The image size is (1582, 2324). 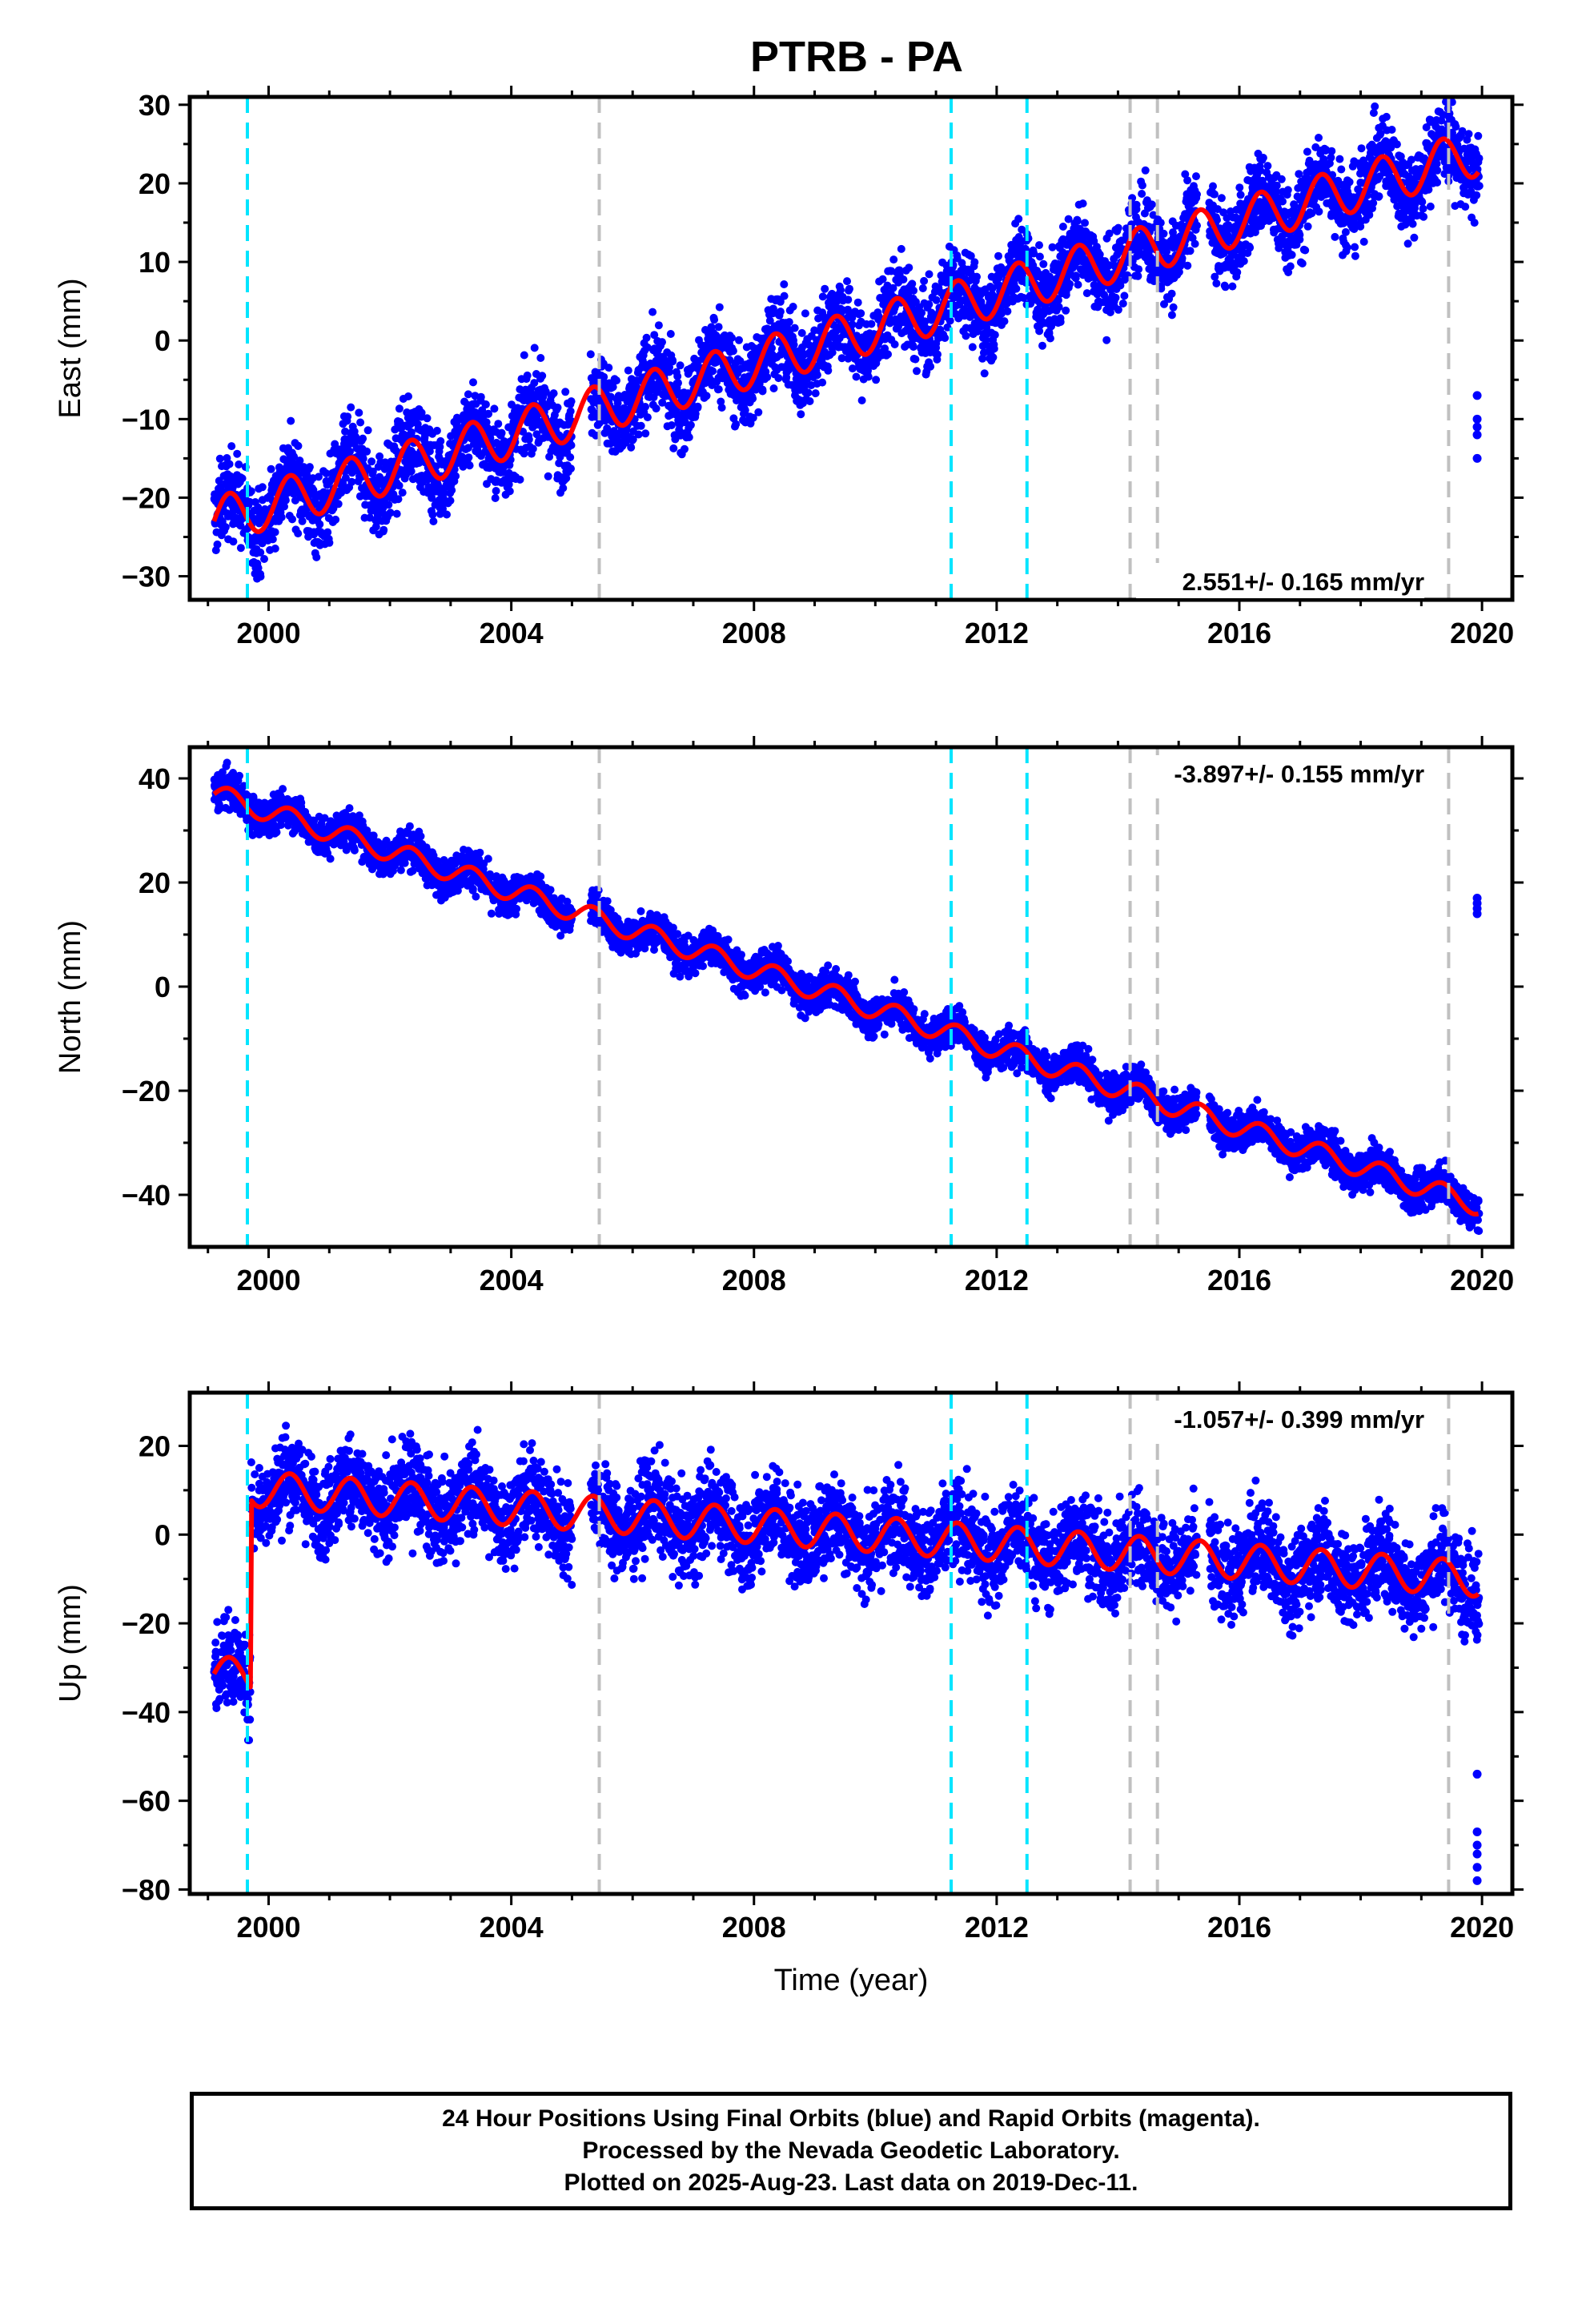 I want to click on x-tick-label: 2012, so click(x=997, y=633).